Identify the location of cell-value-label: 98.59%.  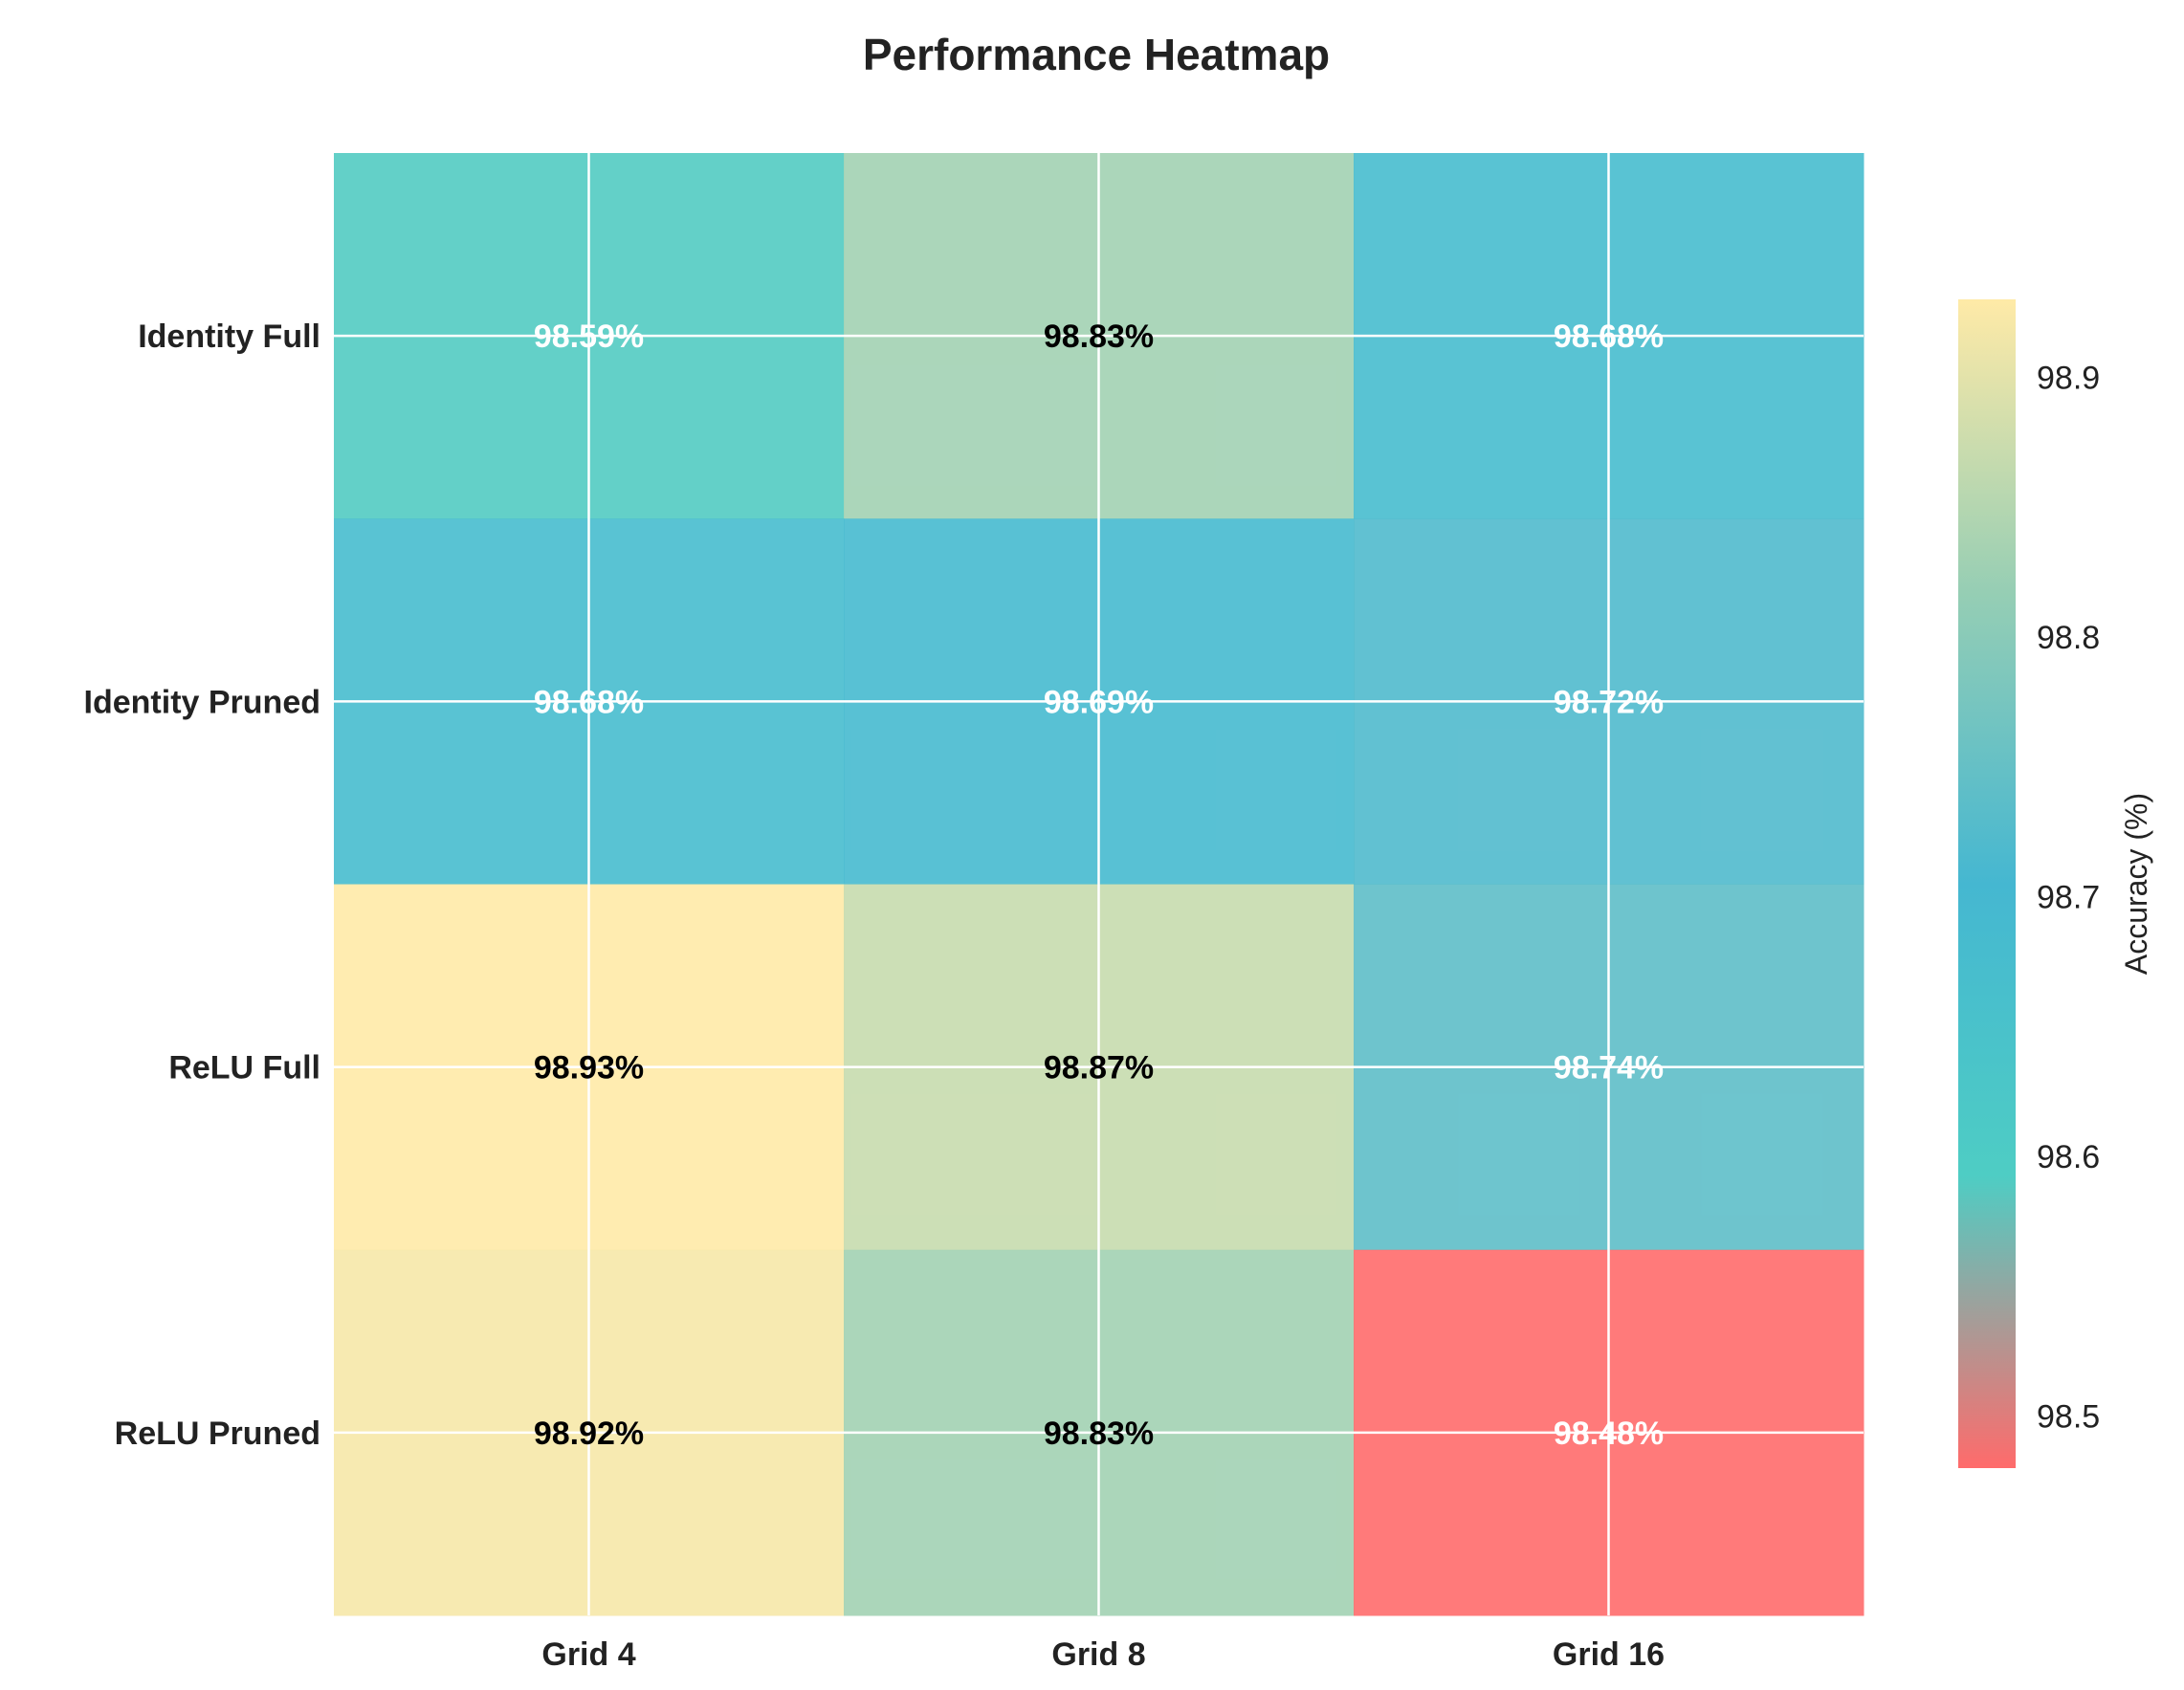
(589, 337).